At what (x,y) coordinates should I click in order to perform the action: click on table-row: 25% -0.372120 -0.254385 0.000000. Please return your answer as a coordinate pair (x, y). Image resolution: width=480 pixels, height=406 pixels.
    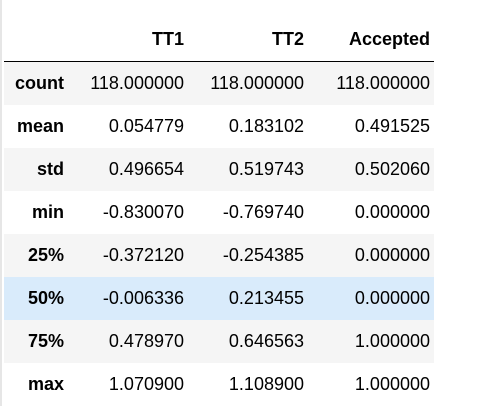
    Looking at the image, I should click on (219, 255).